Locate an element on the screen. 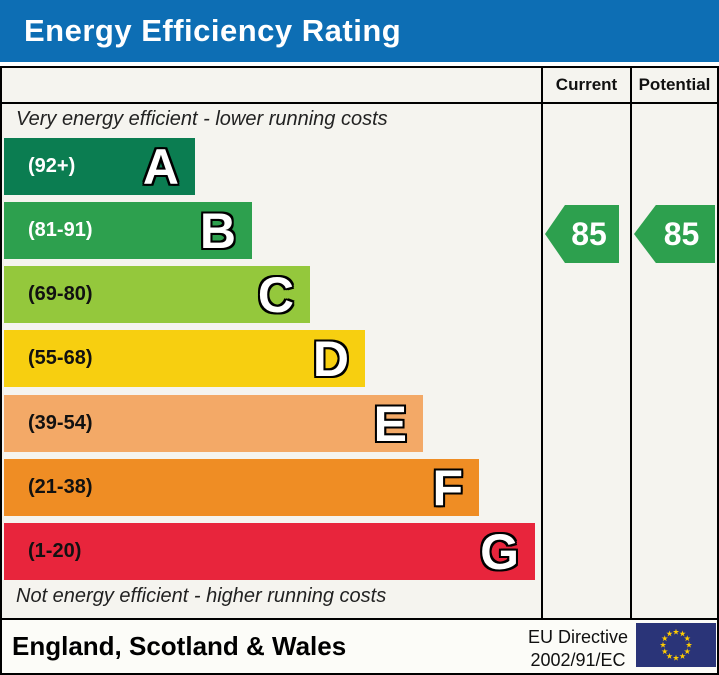  band-letter: D is located at coordinates (330, 358).